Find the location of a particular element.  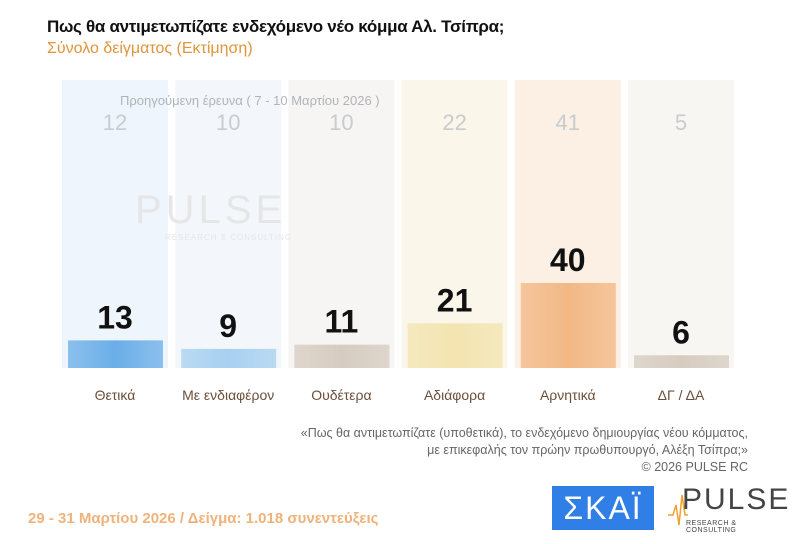

category-label: Ουδέτερα is located at coordinates (341, 395).